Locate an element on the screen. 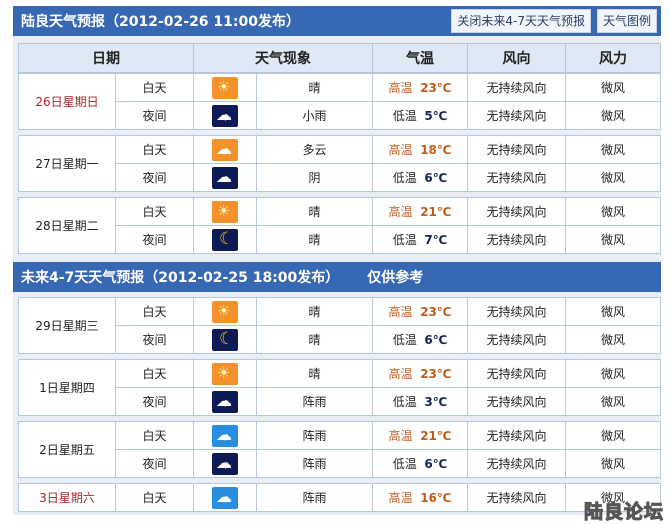 The image size is (670, 524). temp-cell: 高温 21℃ is located at coordinates (420, 211).